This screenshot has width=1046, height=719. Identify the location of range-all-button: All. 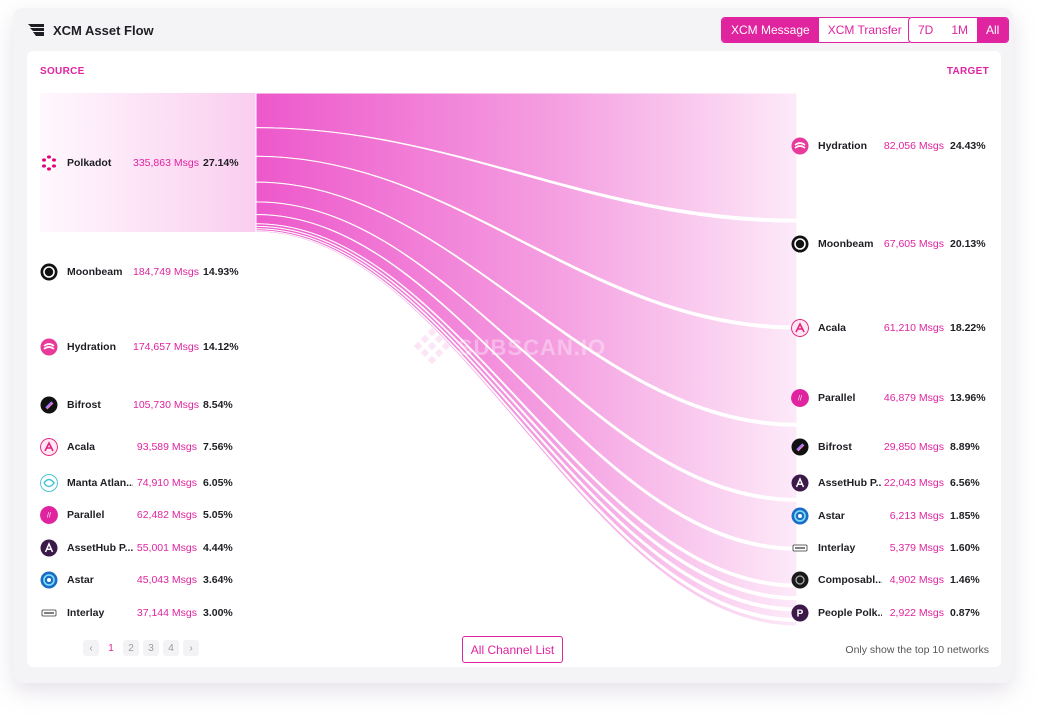
(993, 30).